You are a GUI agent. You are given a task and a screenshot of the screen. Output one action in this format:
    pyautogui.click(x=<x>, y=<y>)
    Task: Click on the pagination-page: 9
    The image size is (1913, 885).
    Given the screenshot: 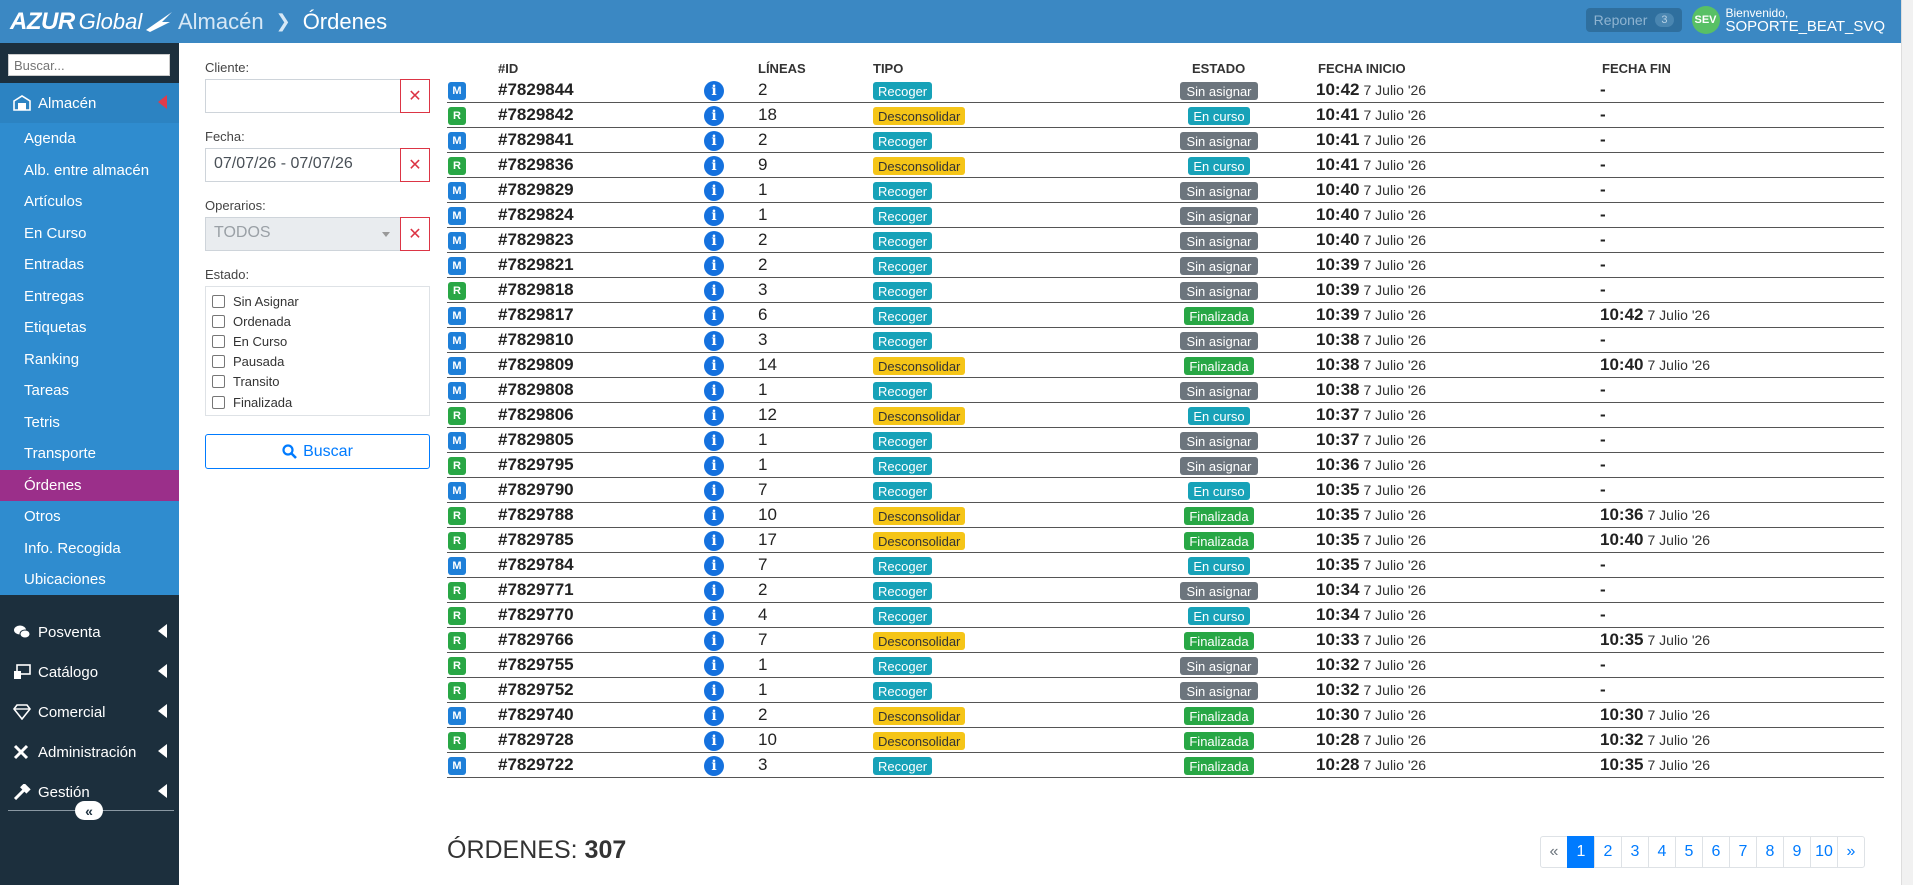 What is the action you would take?
    pyautogui.click(x=1797, y=852)
    